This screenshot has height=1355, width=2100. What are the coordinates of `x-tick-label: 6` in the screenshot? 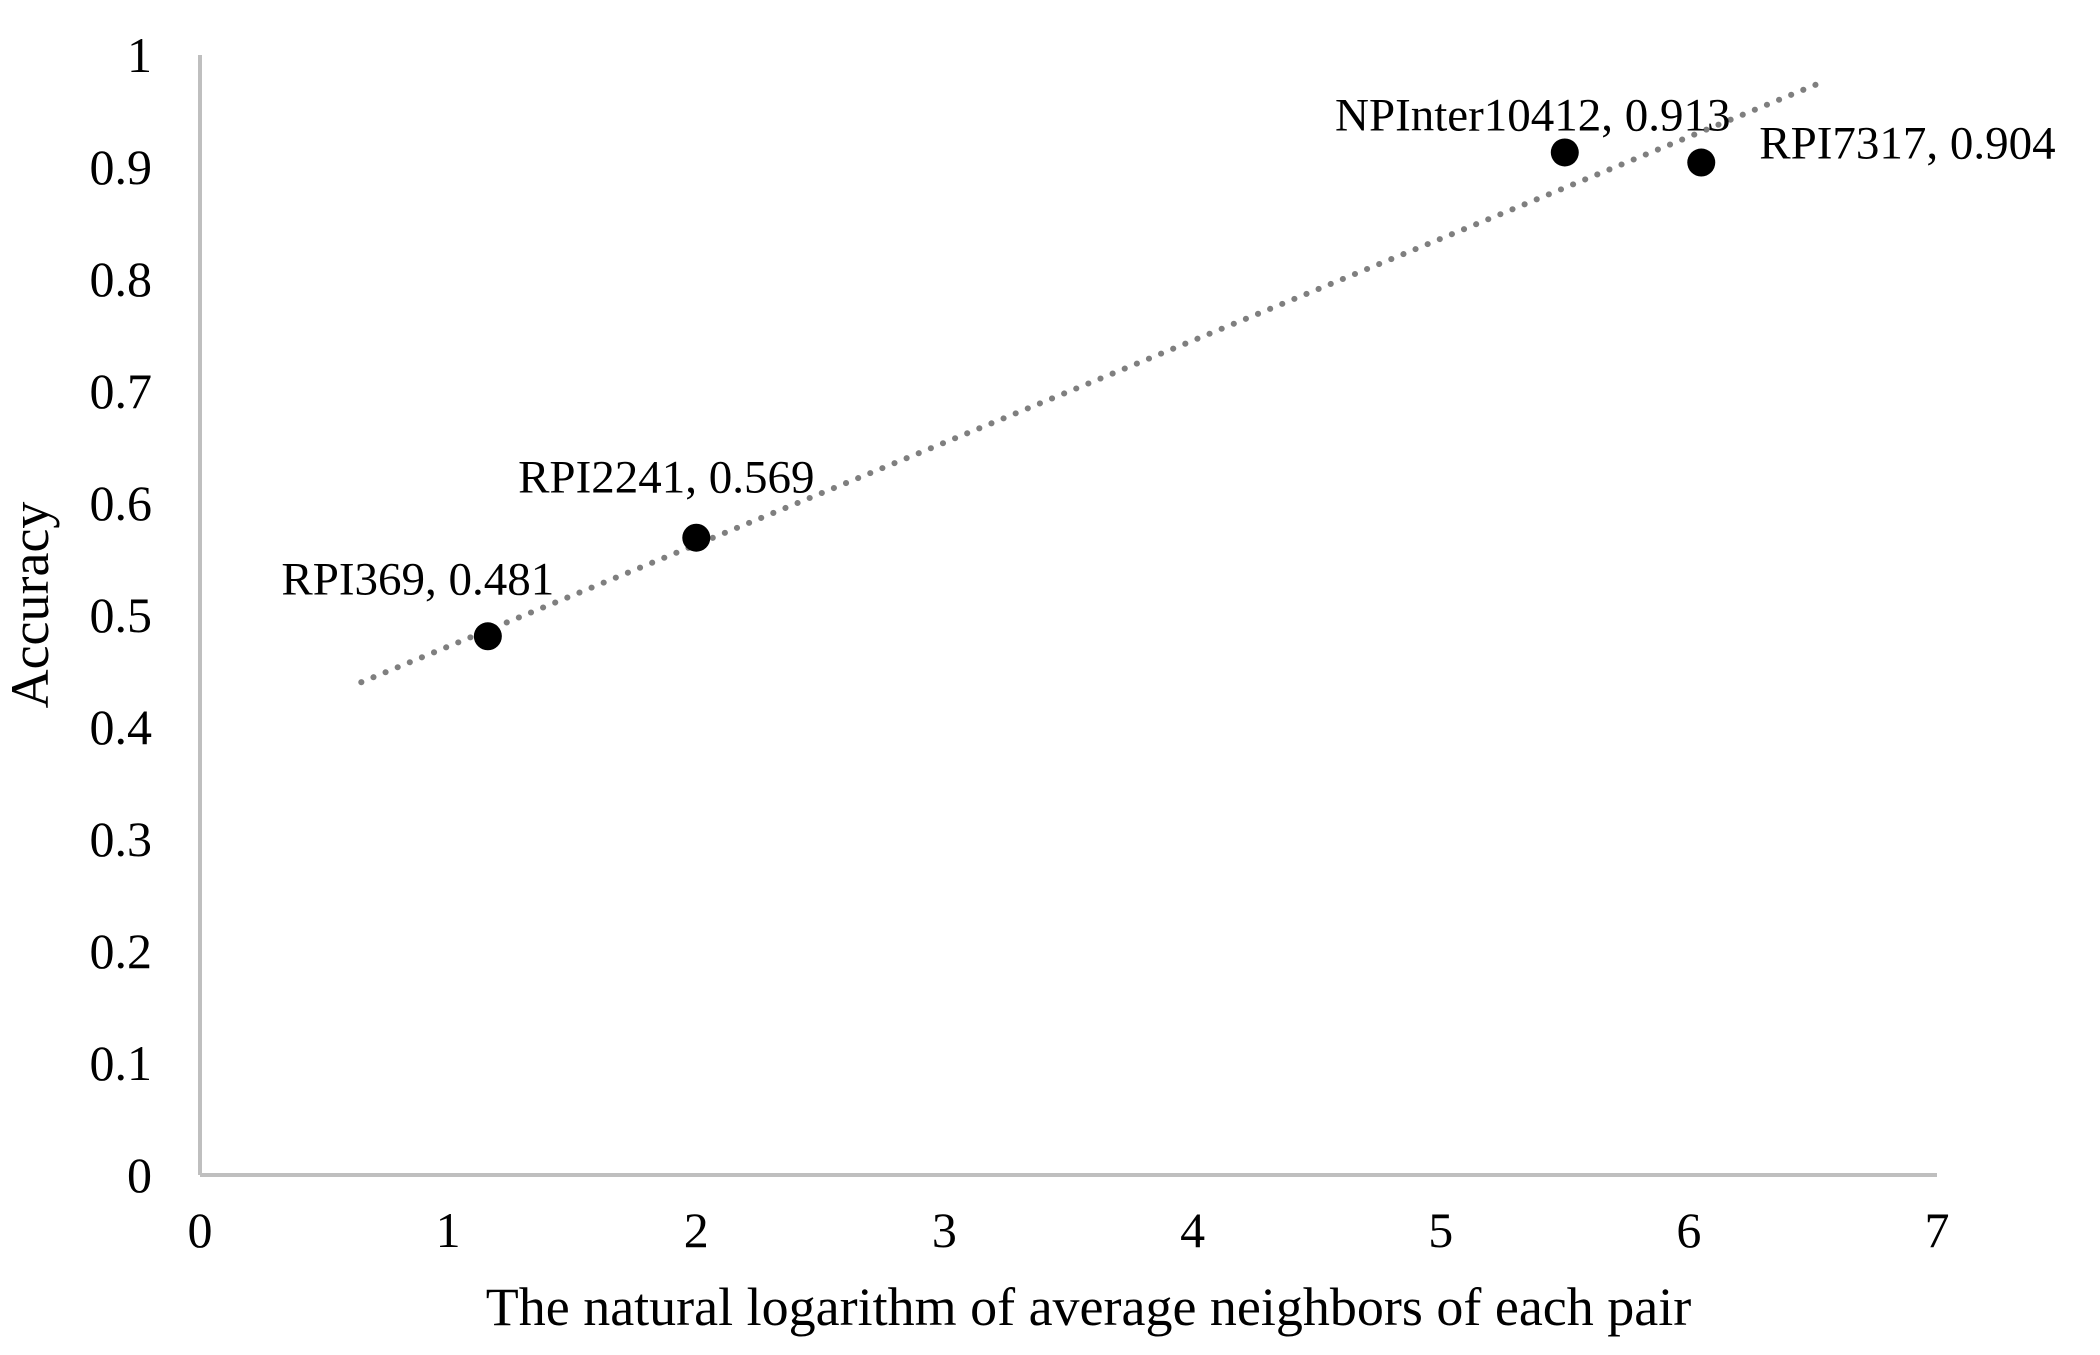 It's located at (1688, 1230).